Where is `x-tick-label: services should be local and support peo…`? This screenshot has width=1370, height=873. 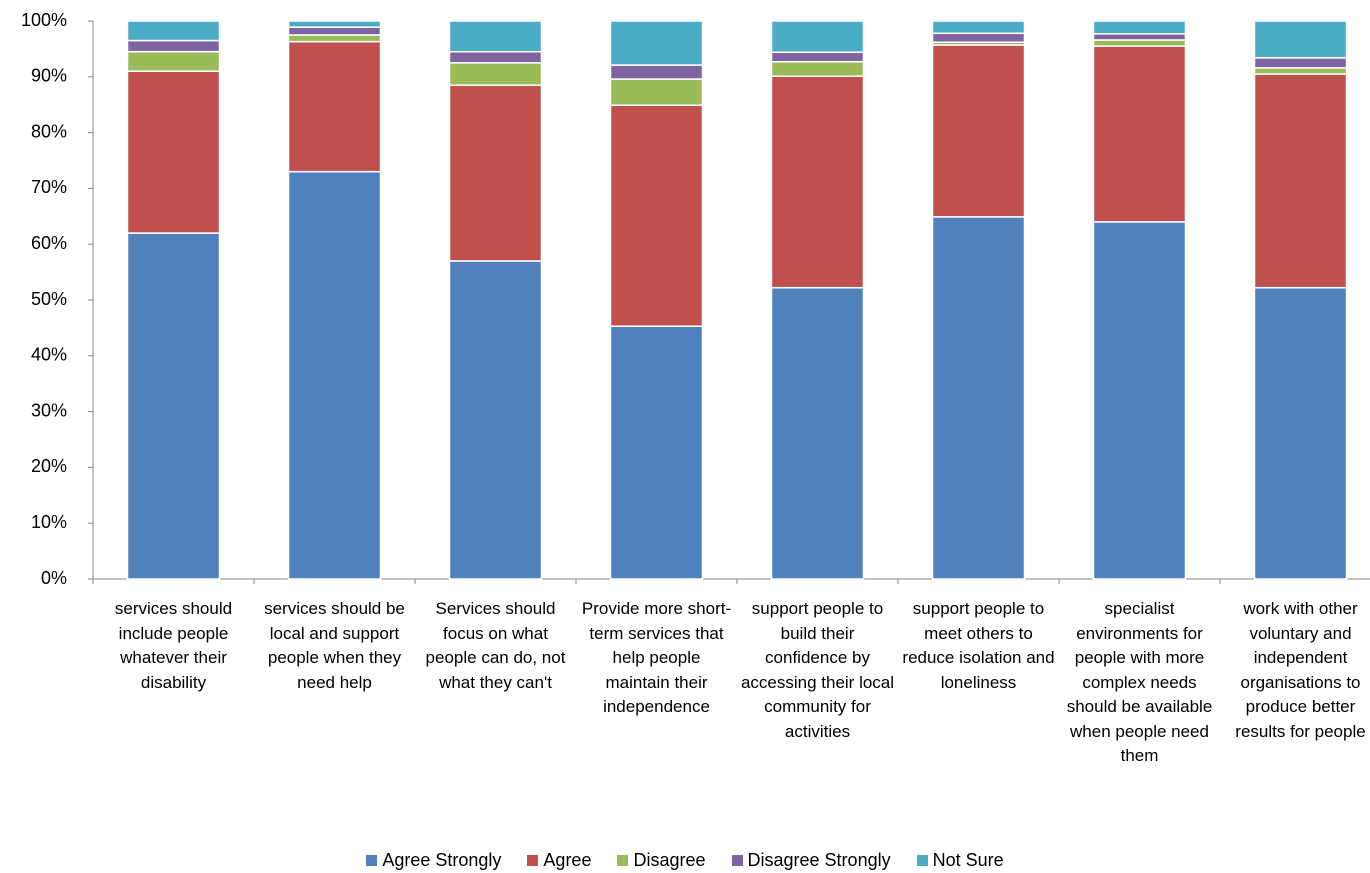 x-tick-label: services should be local and support peo… is located at coordinates (334, 645).